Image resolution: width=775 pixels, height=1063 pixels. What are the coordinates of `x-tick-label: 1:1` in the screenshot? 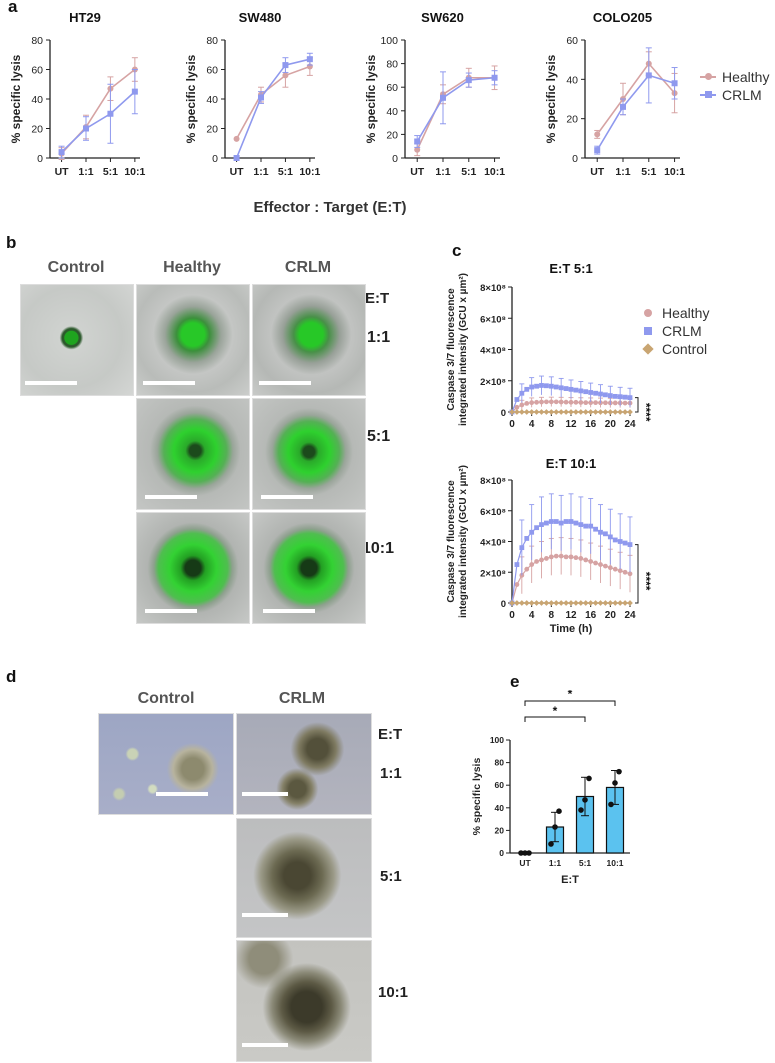 It's located at (85, 172).